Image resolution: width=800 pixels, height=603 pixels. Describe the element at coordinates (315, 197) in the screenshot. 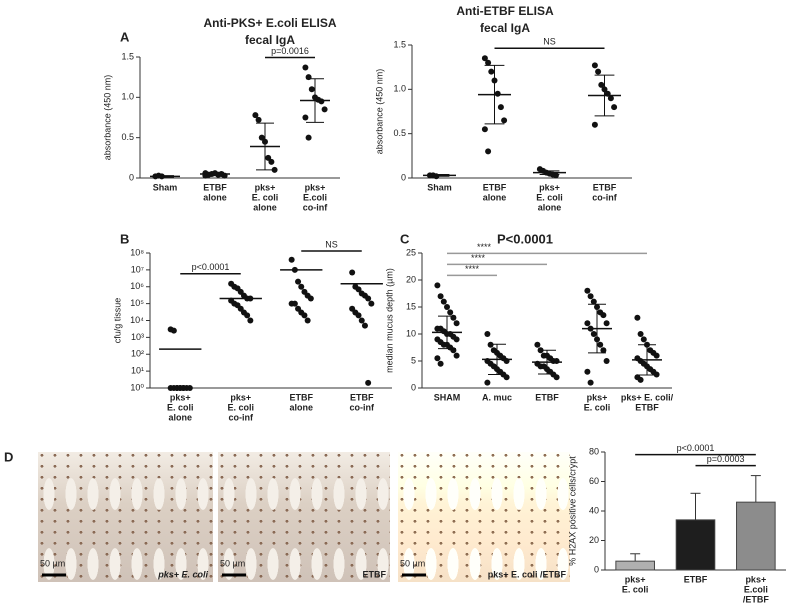

I see `x-tick-label: E.coli` at that location.